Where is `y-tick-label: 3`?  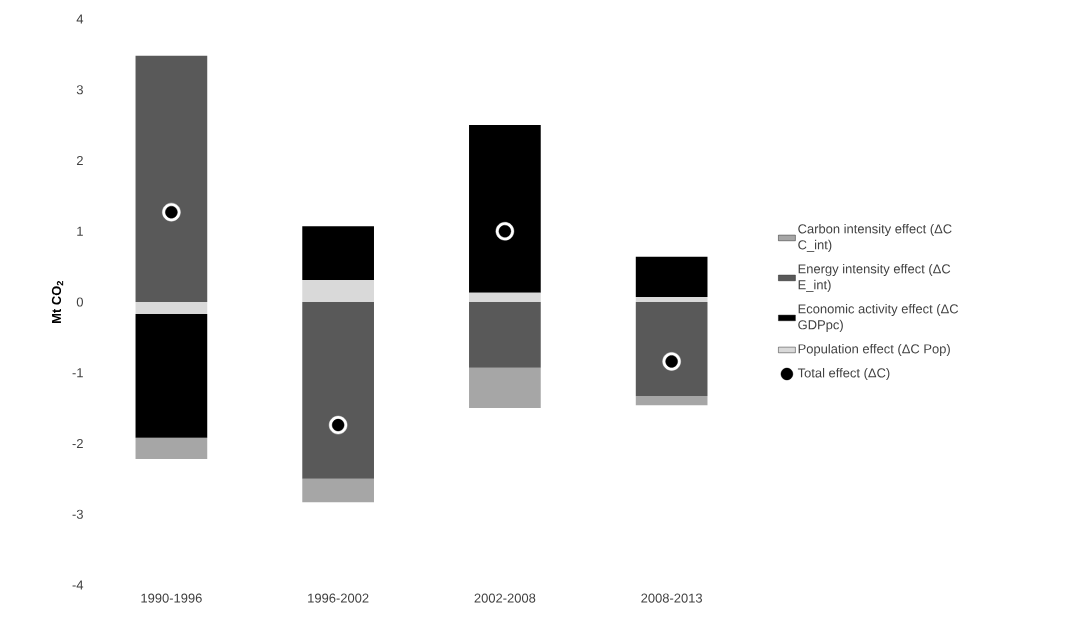 y-tick-label: 3 is located at coordinates (79, 90).